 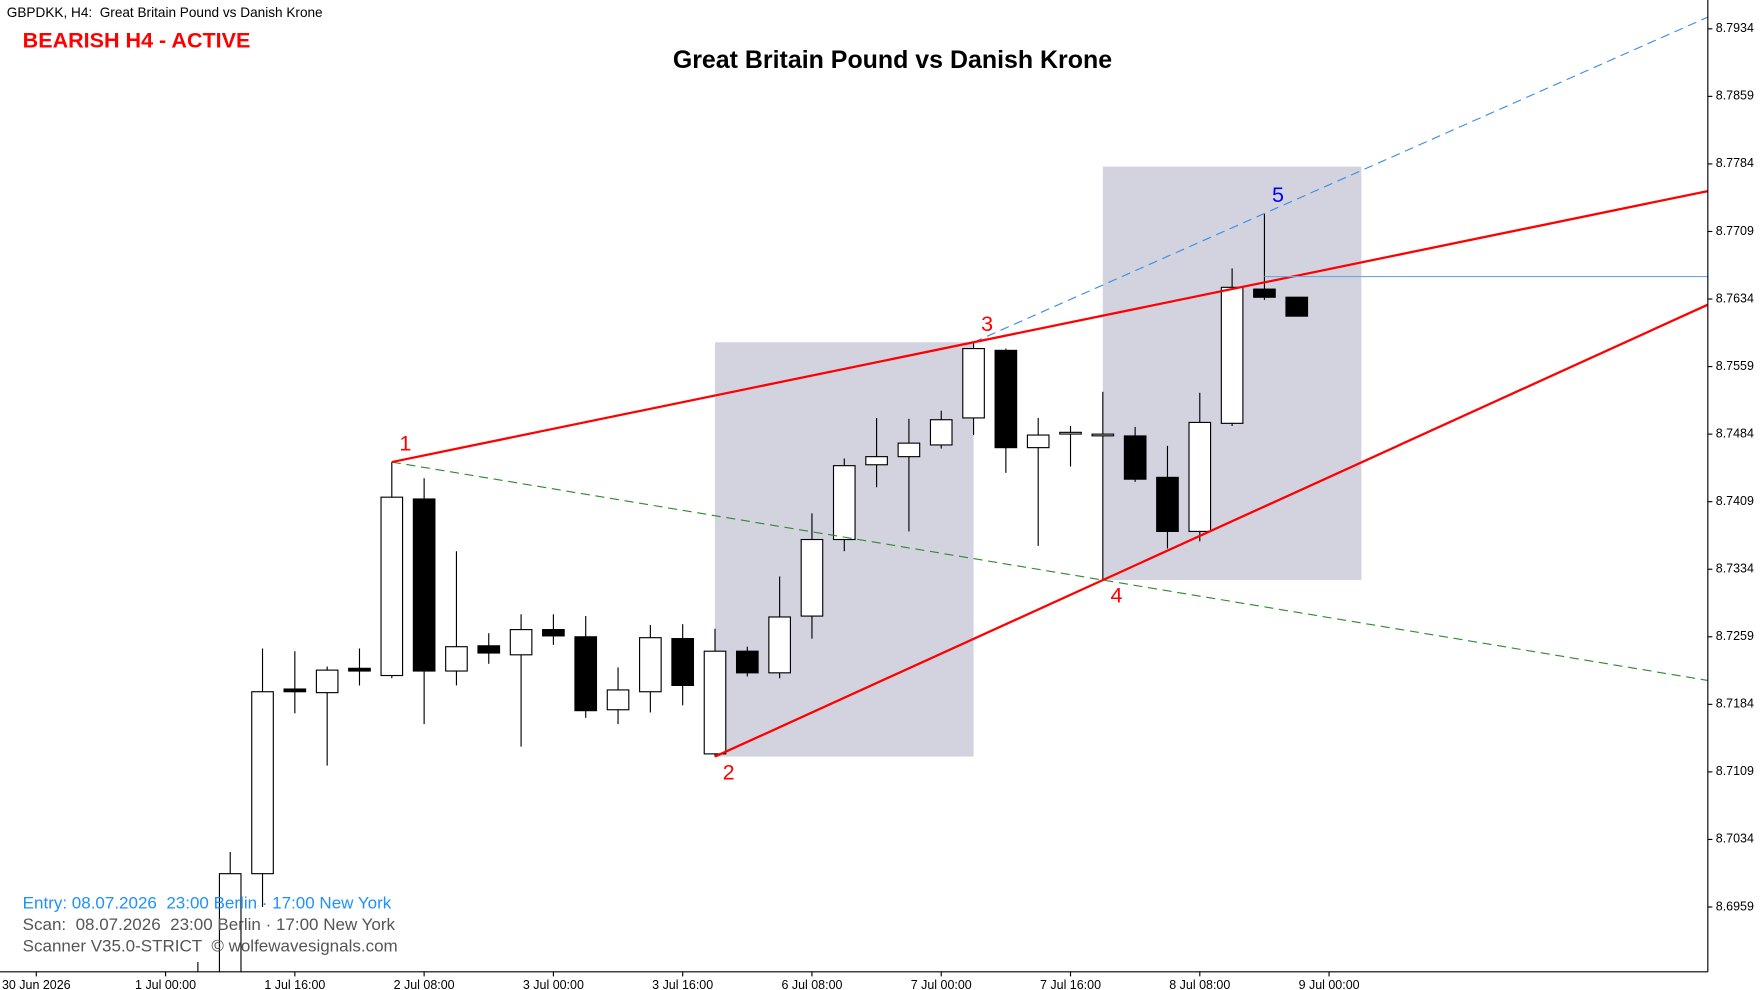 I want to click on chart-title: Great Britain Pound vs Danish Krone, so click(x=892, y=60).